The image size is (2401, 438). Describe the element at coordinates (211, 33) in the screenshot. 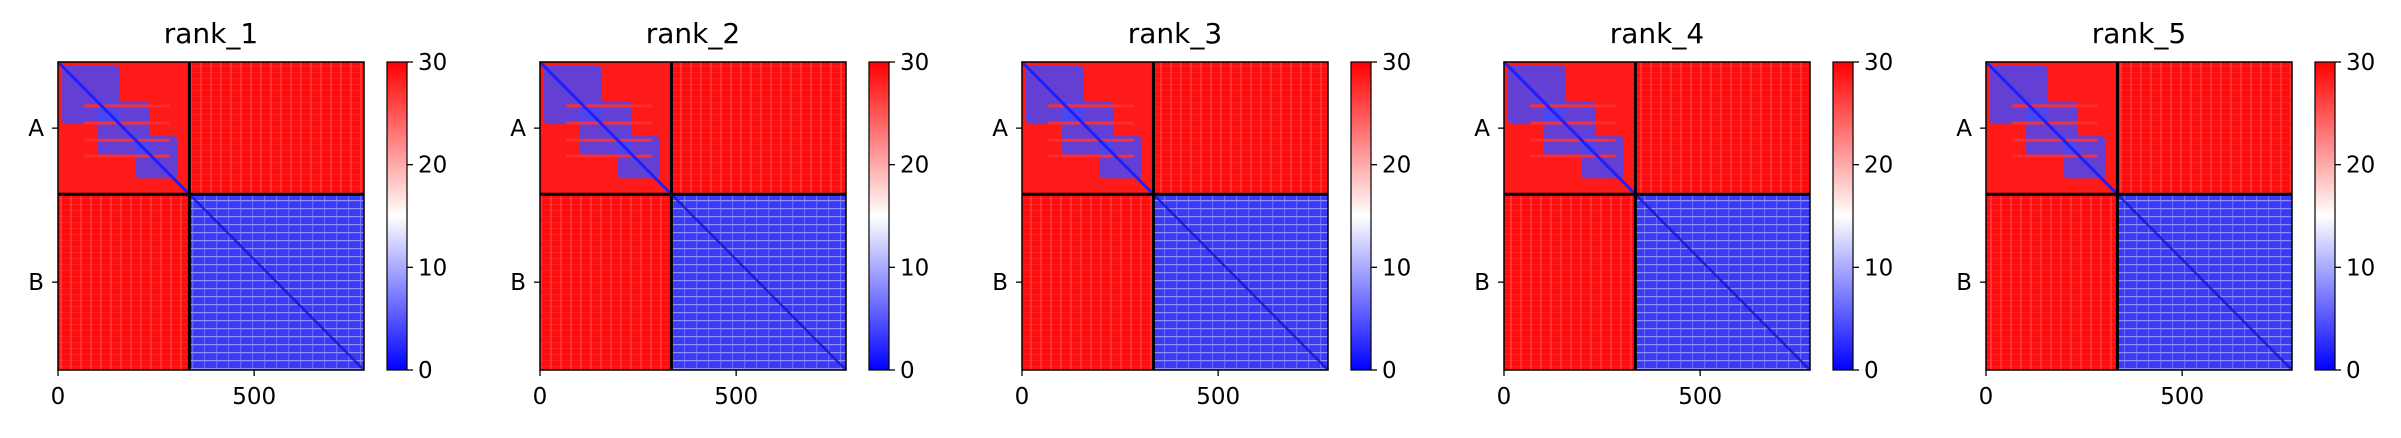

I see `panel-title: rank_1` at that location.